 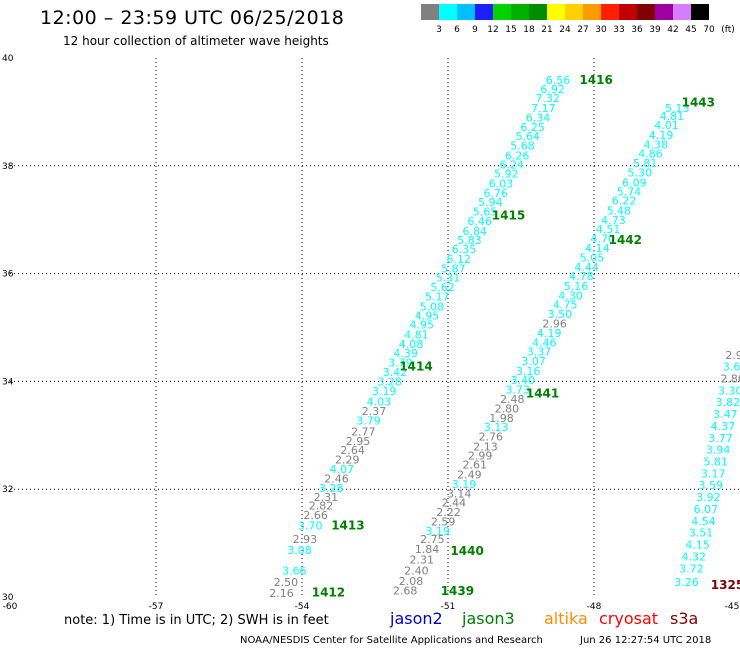 I want to click on wave-height-value: 4.03, so click(x=379, y=402).